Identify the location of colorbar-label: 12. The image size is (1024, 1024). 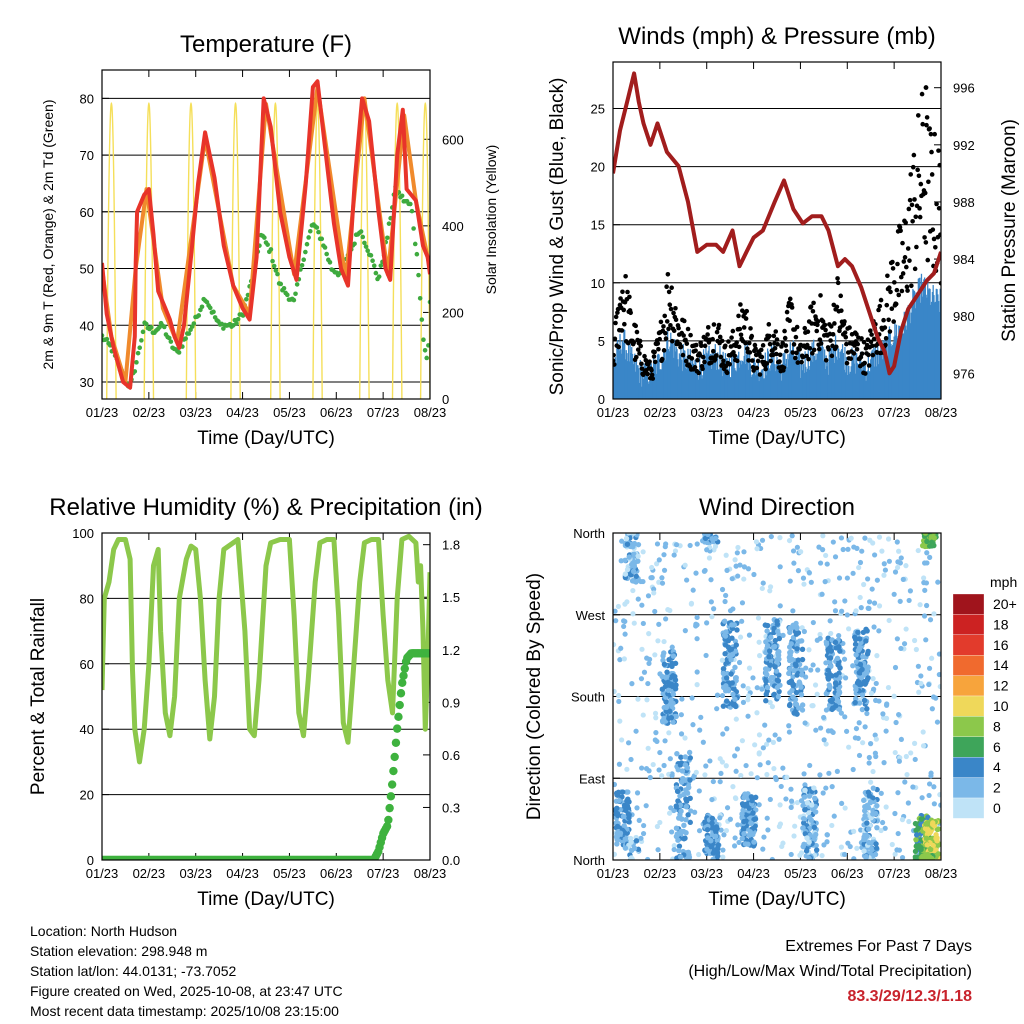
(1001, 686).